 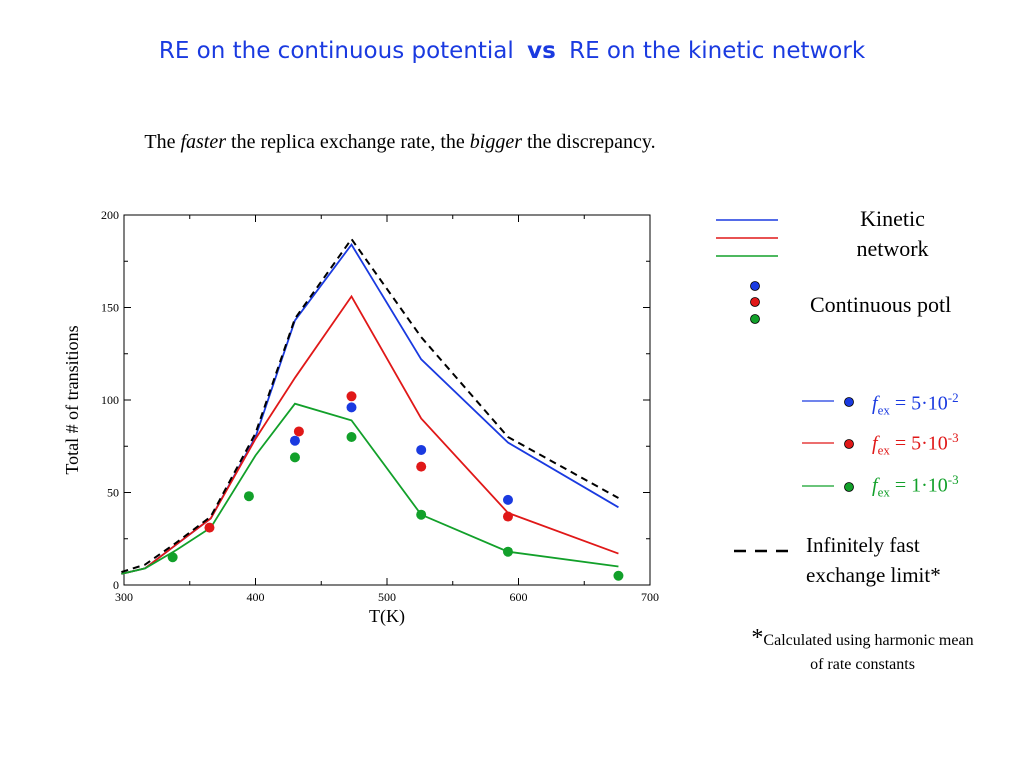 I want to click on x-tick-label: 400, so click(x=256, y=597).